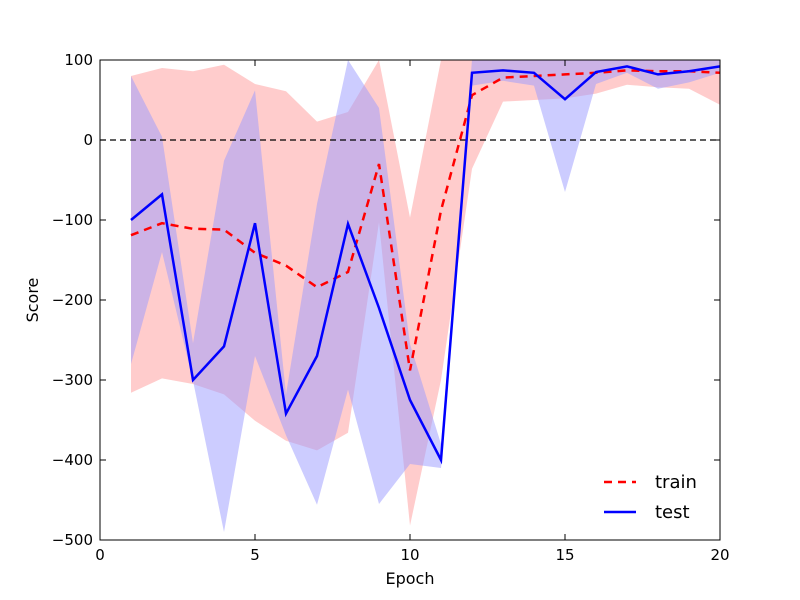 The width and height of the screenshot is (800, 600). What do you see at coordinates (72, 300) in the screenshot?
I see `y-tick-label: −200` at bounding box center [72, 300].